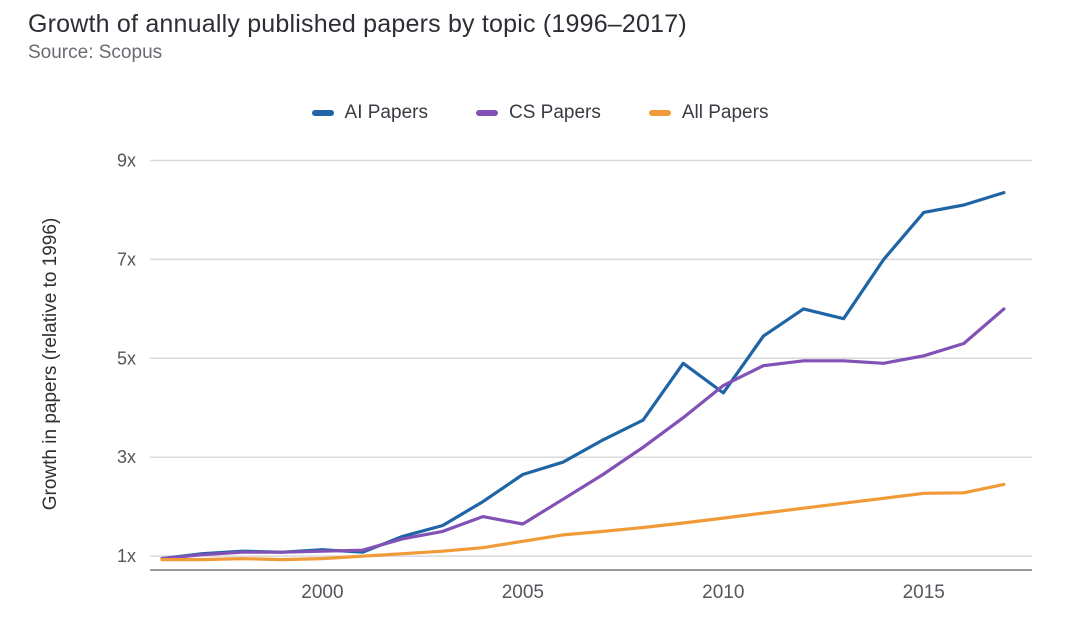 The image size is (1080, 642). What do you see at coordinates (322, 113) in the screenshot?
I see `legend-swatch-ai-papers` at bounding box center [322, 113].